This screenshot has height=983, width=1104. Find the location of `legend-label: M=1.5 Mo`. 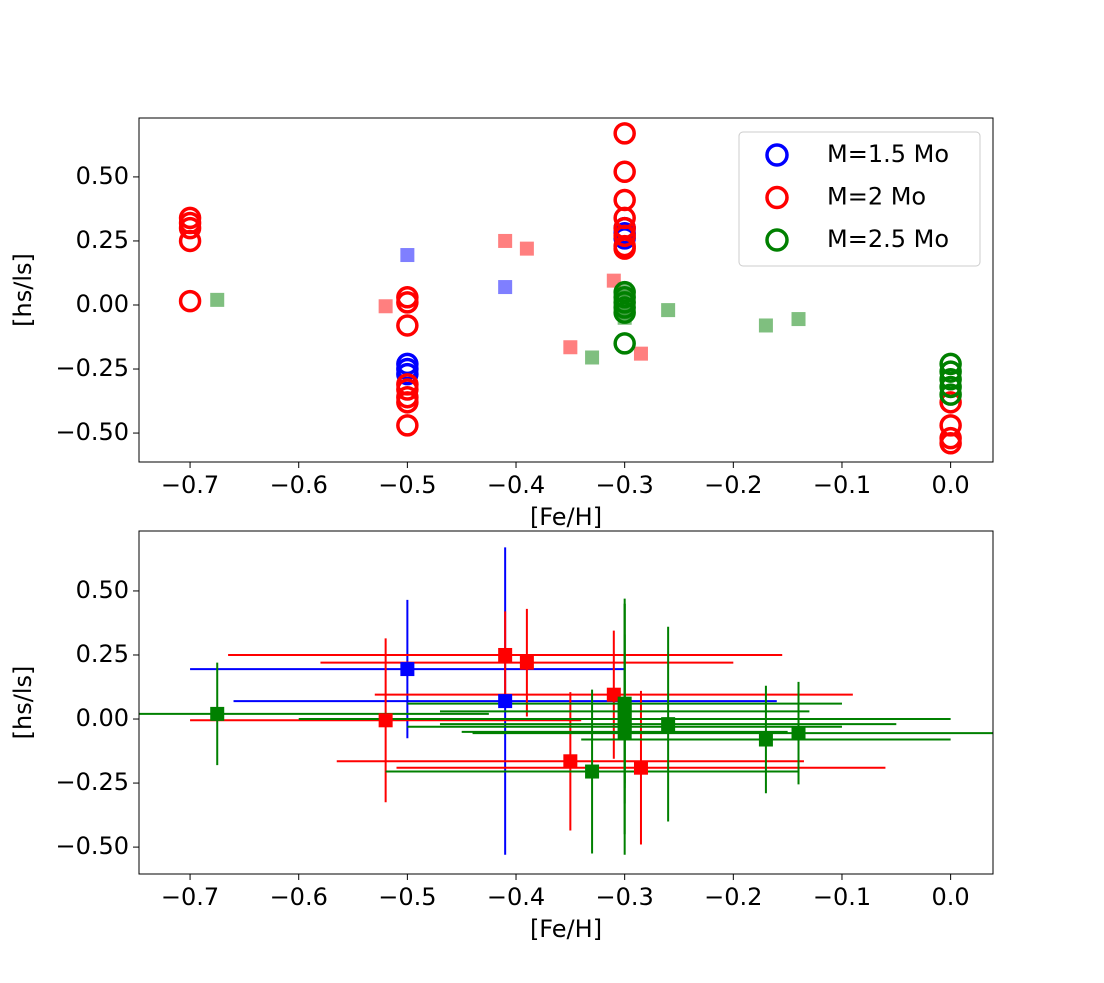

legend-label: M=1.5 Mo is located at coordinates (888, 154).